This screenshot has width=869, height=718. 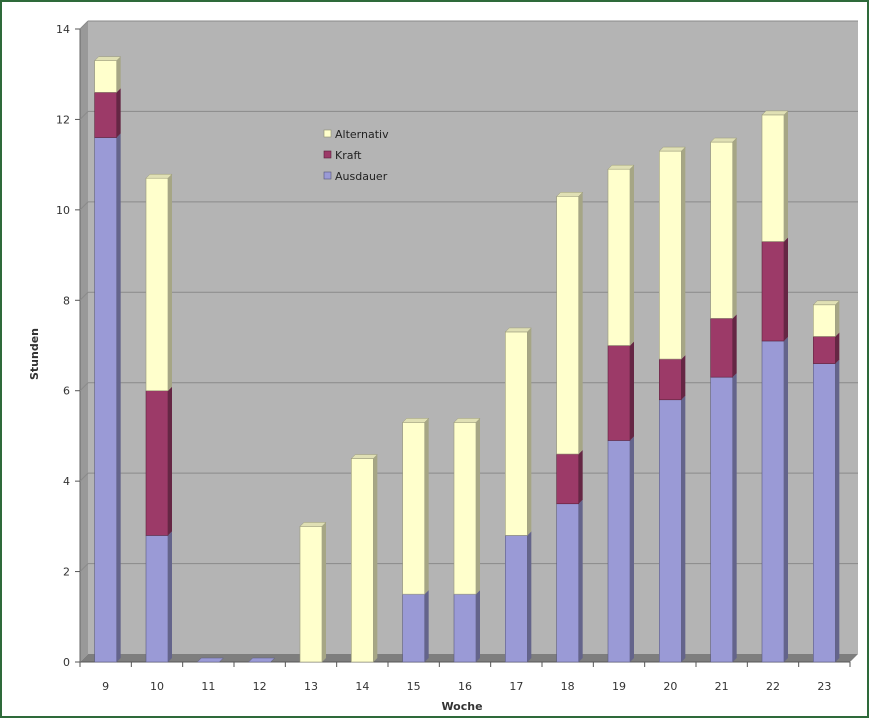 I want to click on legend-label-kraft: Kraft, so click(x=348, y=155).